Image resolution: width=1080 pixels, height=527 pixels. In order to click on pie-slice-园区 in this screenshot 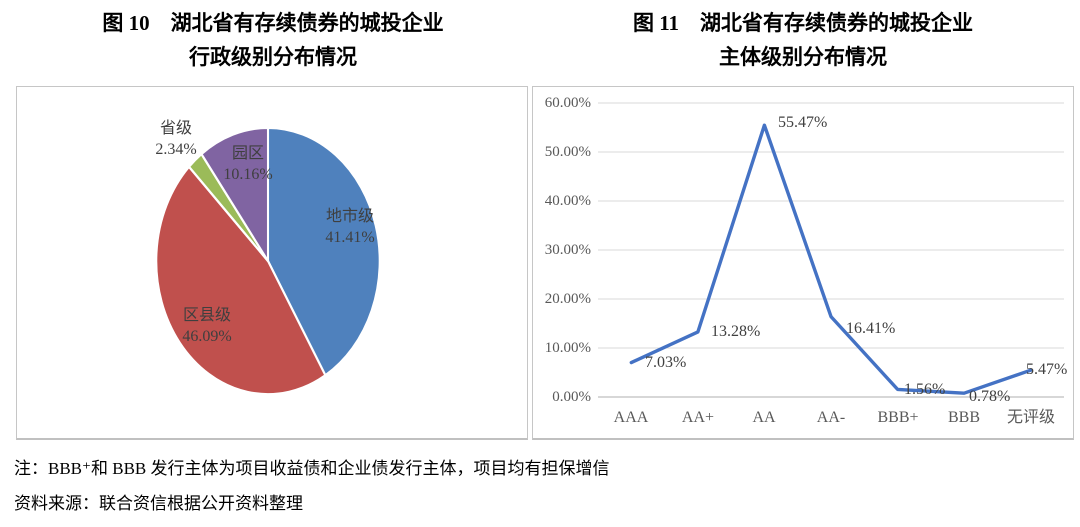, I will do `click(235, 194)`.